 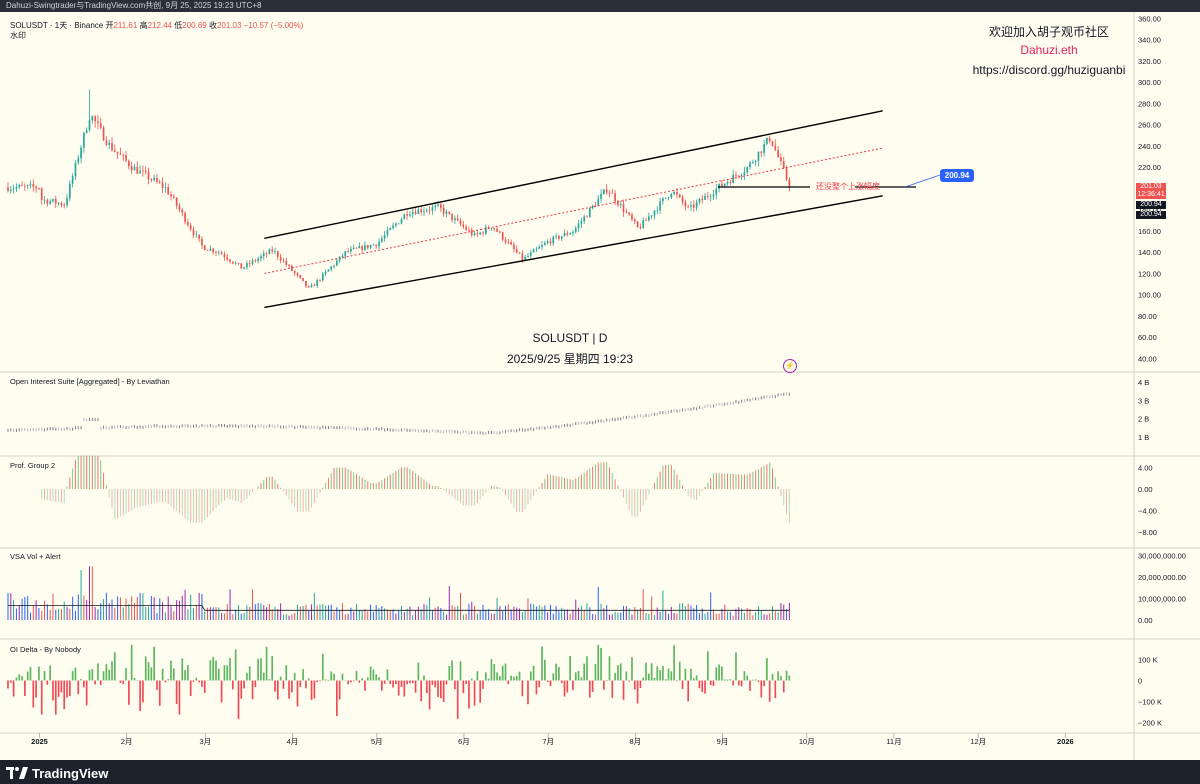 What do you see at coordinates (1048, 32) in the screenshot?
I see `community-title: 欢迎加入胡子观币社区` at bounding box center [1048, 32].